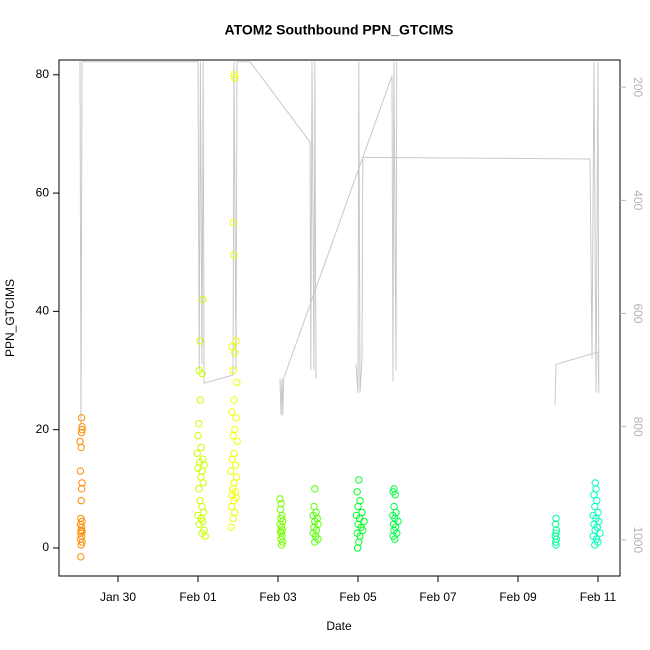  I want to click on x-tick-label: Feb 03, so click(278, 597).